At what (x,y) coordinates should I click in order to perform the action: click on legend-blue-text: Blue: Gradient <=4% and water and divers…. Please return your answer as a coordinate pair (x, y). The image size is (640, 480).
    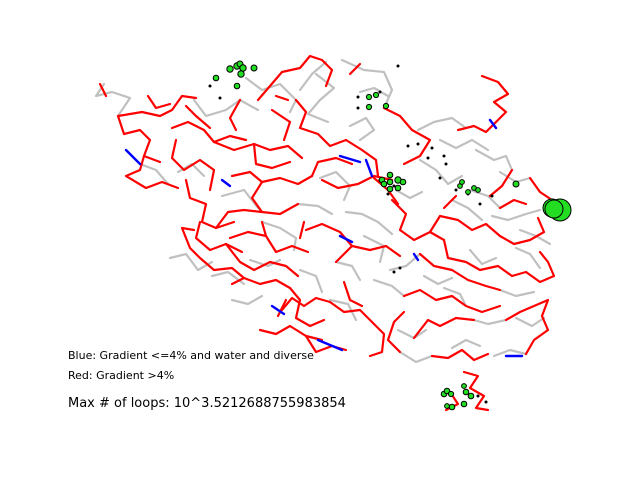
    Looking at the image, I should click on (191, 355).